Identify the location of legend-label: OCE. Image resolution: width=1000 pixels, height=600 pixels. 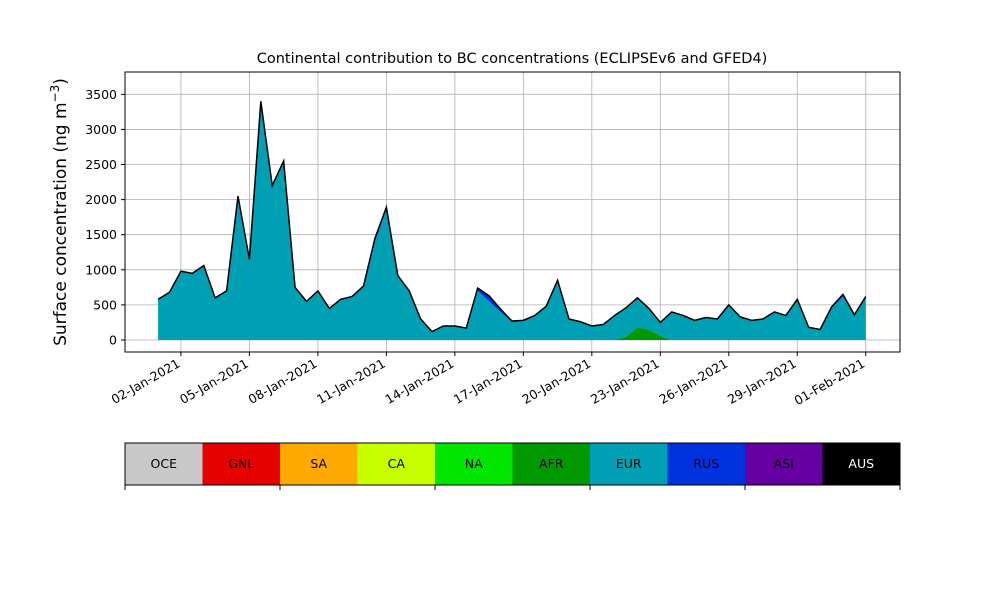
(164, 463).